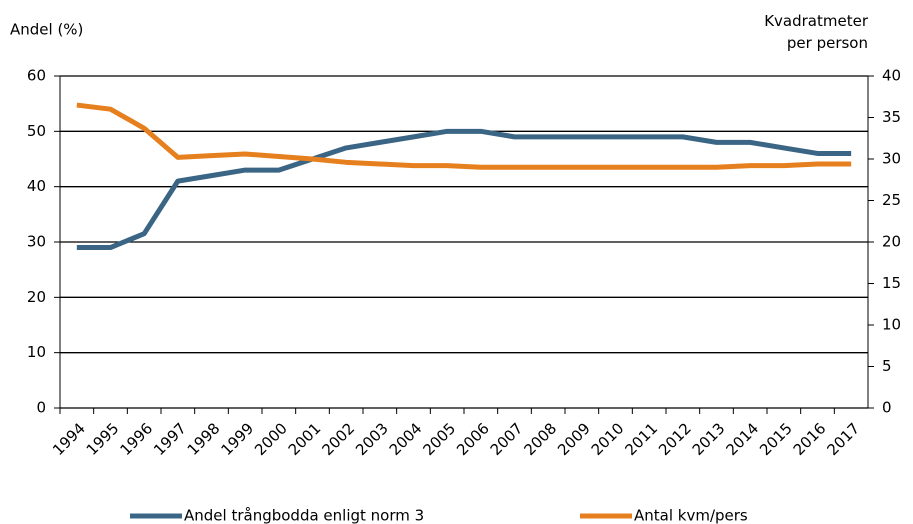  What do you see at coordinates (439, 439) in the screenshot?
I see `x-tick-label: 2005` at bounding box center [439, 439].